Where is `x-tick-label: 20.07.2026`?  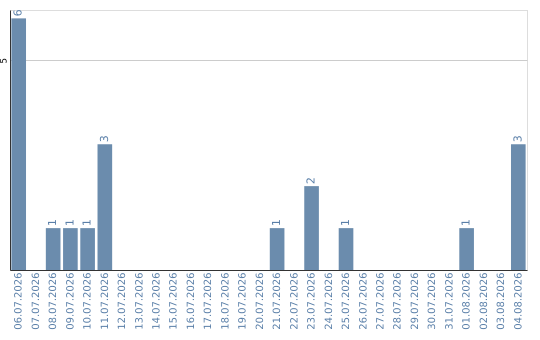
x-tick-label: 20.07.2026 is located at coordinates (260, 301).